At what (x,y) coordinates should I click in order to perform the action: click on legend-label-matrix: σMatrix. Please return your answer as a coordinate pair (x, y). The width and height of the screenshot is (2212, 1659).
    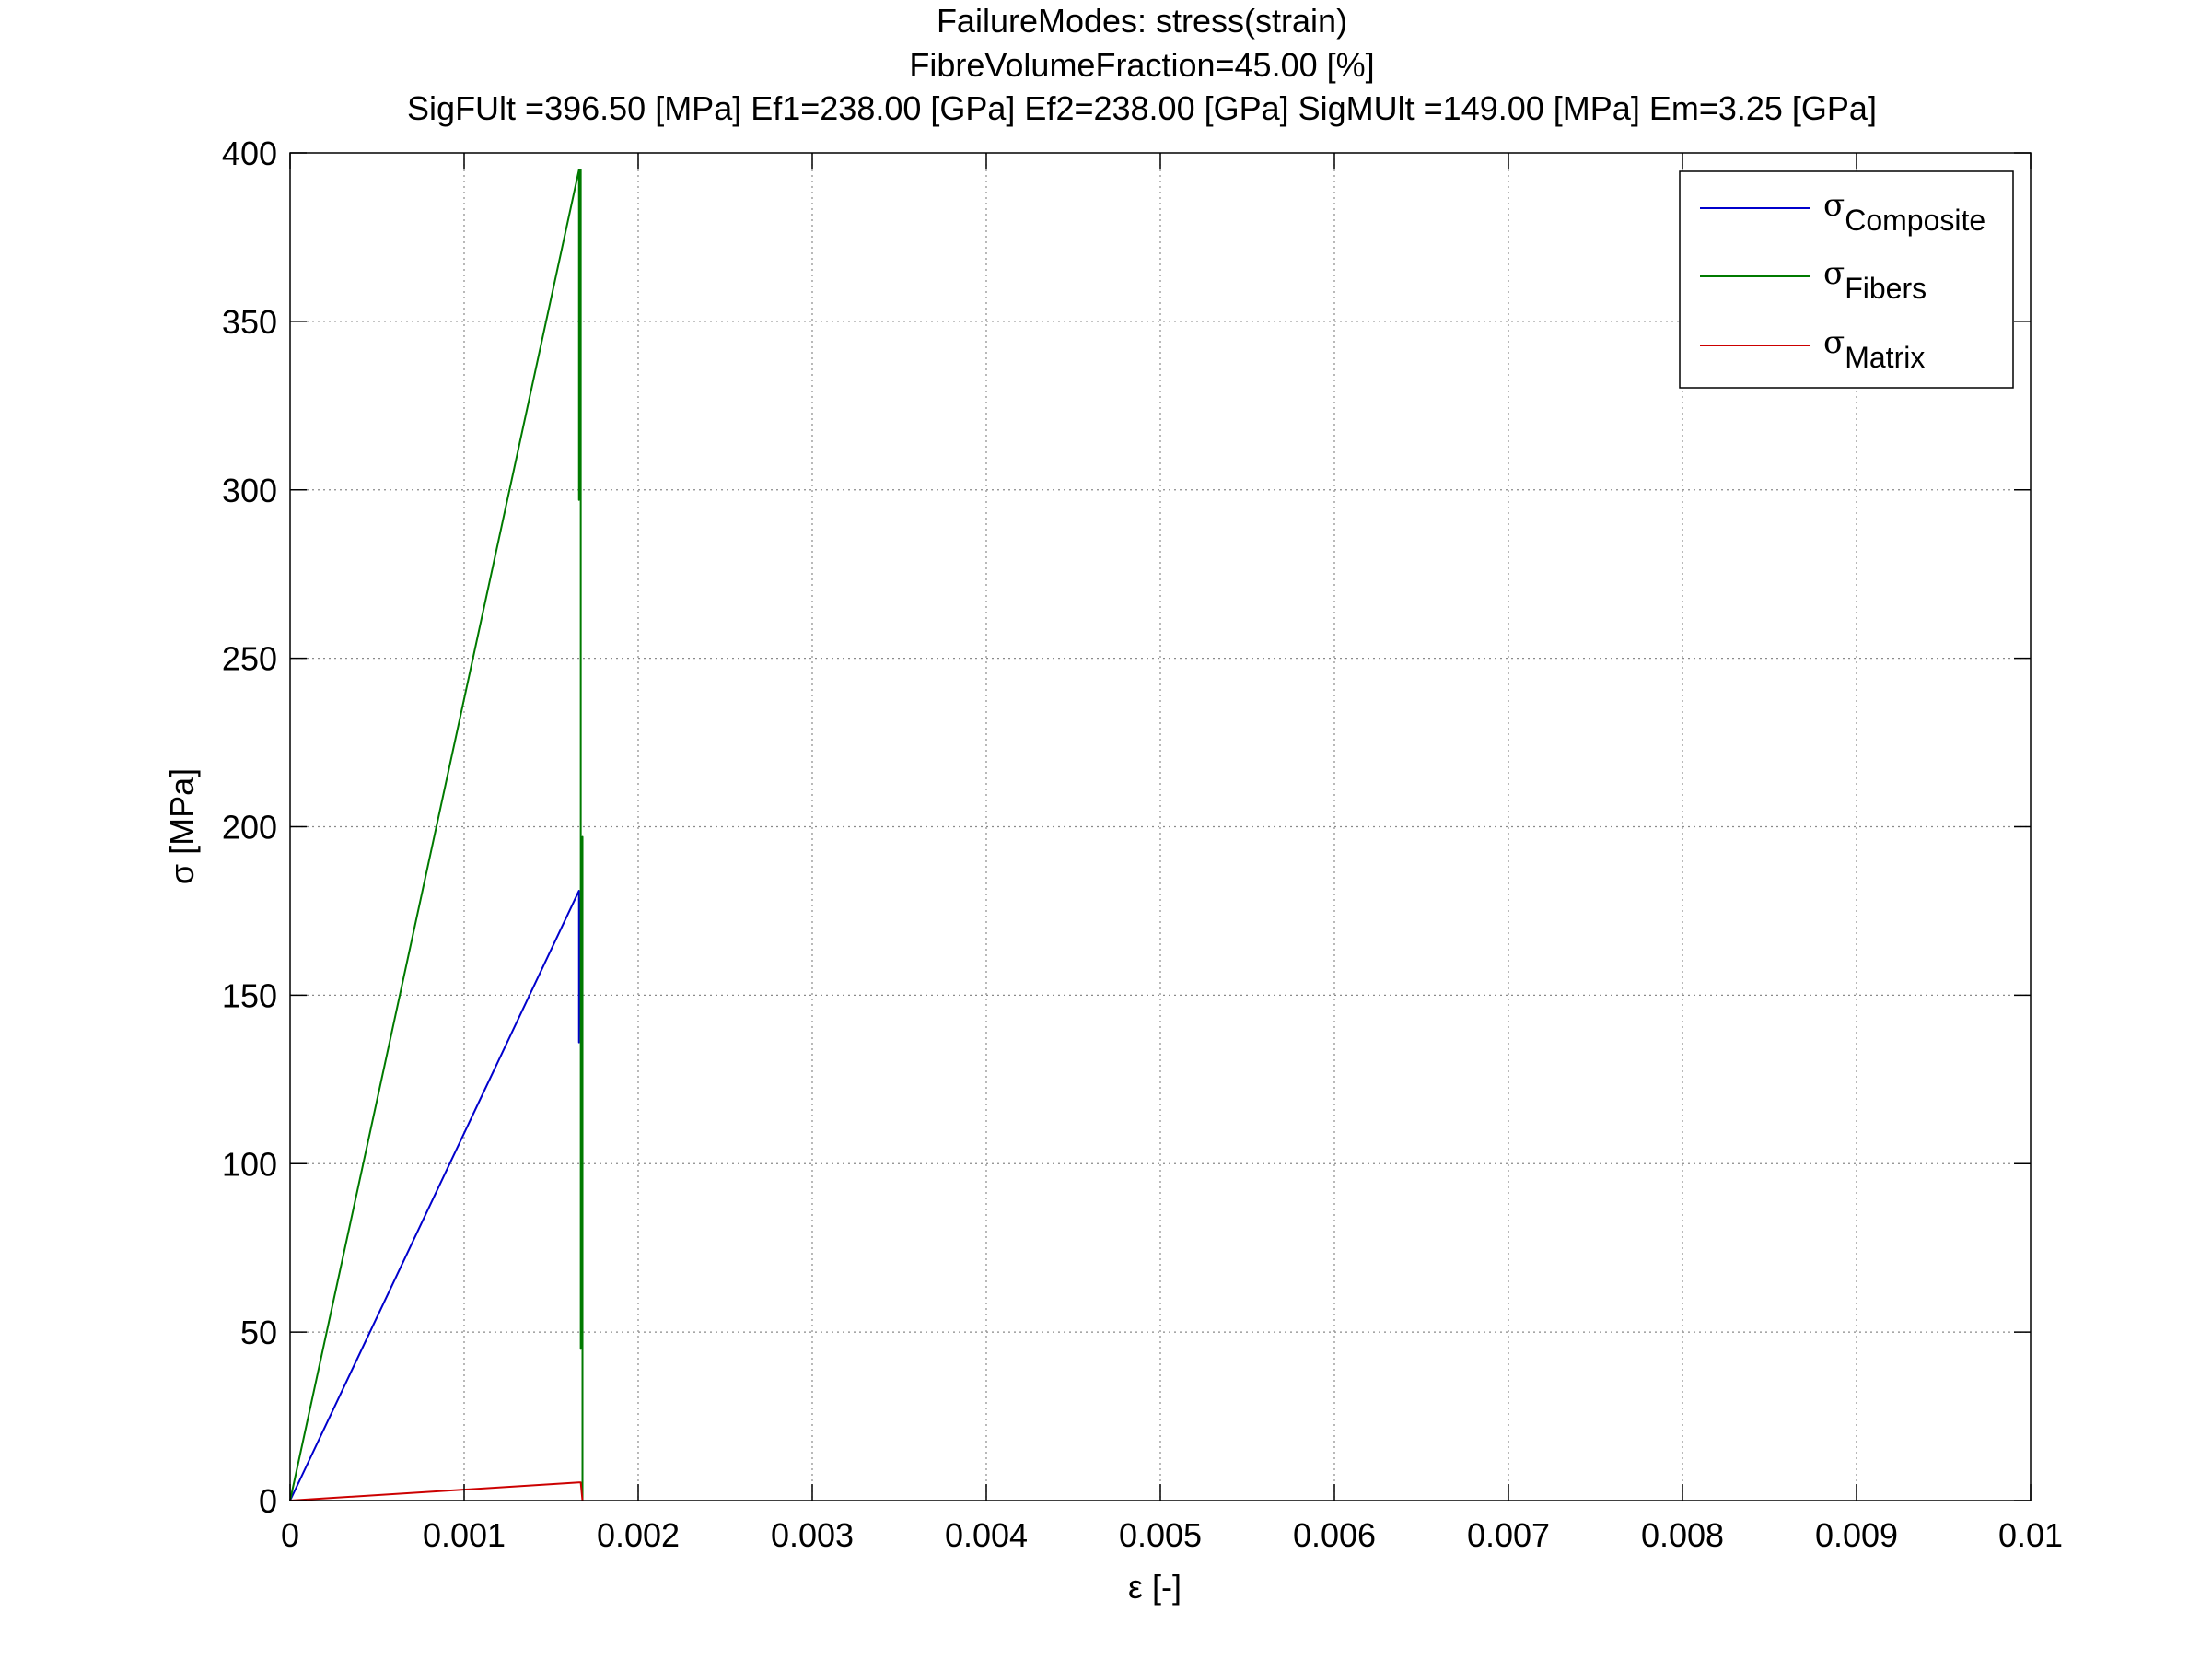
    Looking at the image, I should click on (1874, 349).